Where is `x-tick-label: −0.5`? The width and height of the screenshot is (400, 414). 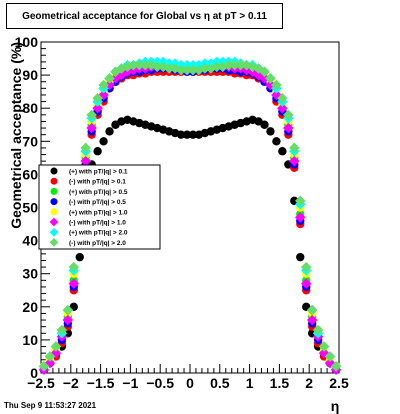
x-tick-label: −0.5 is located at coordinates (160, 383).